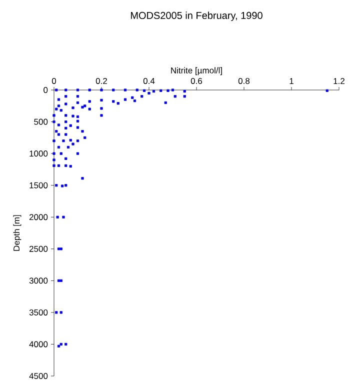 This screenshot has height=384, width=350. I want to click on y-tick-label: 0, so click(46, 90).